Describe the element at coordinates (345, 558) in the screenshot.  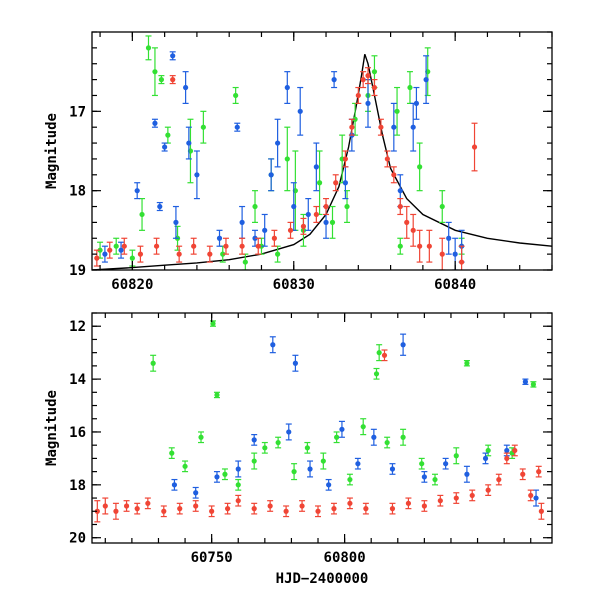
I see `x-tick-label: 60800` at that location.